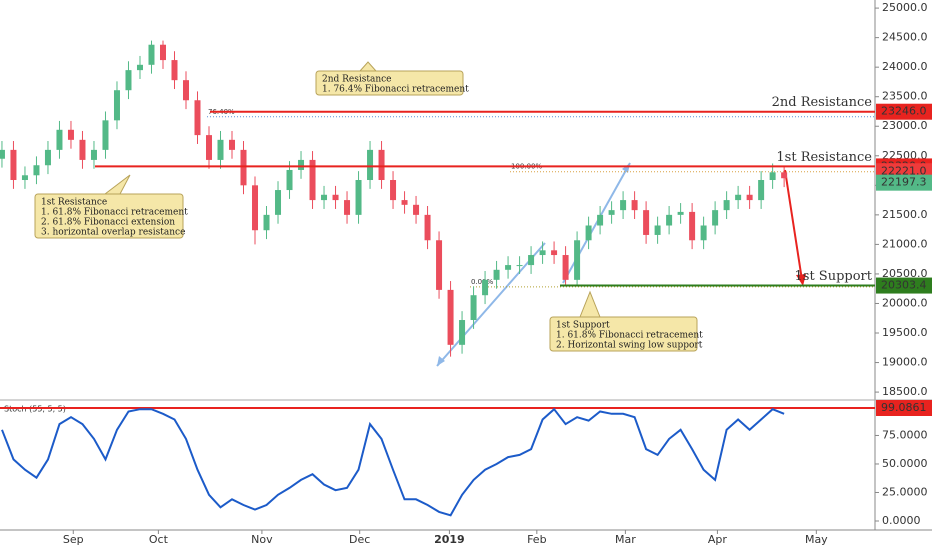  What do you see at coordinates (74, 203) in the screenshot?
I see `callout-title: 1st Resistance` at bounding box center [74, 203].